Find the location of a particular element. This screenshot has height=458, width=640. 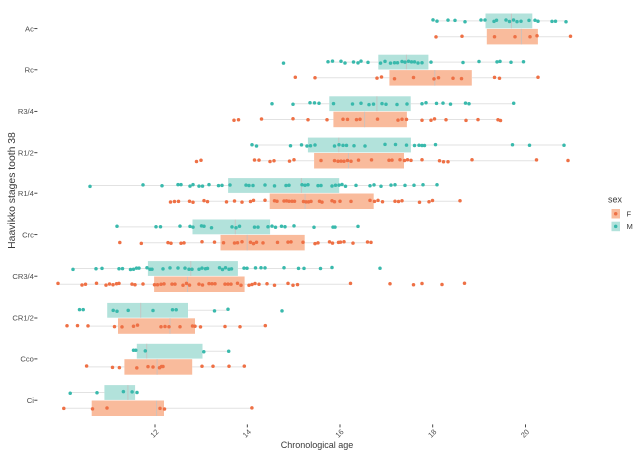

svg-text: Cco is located at coordinates (27, 359).